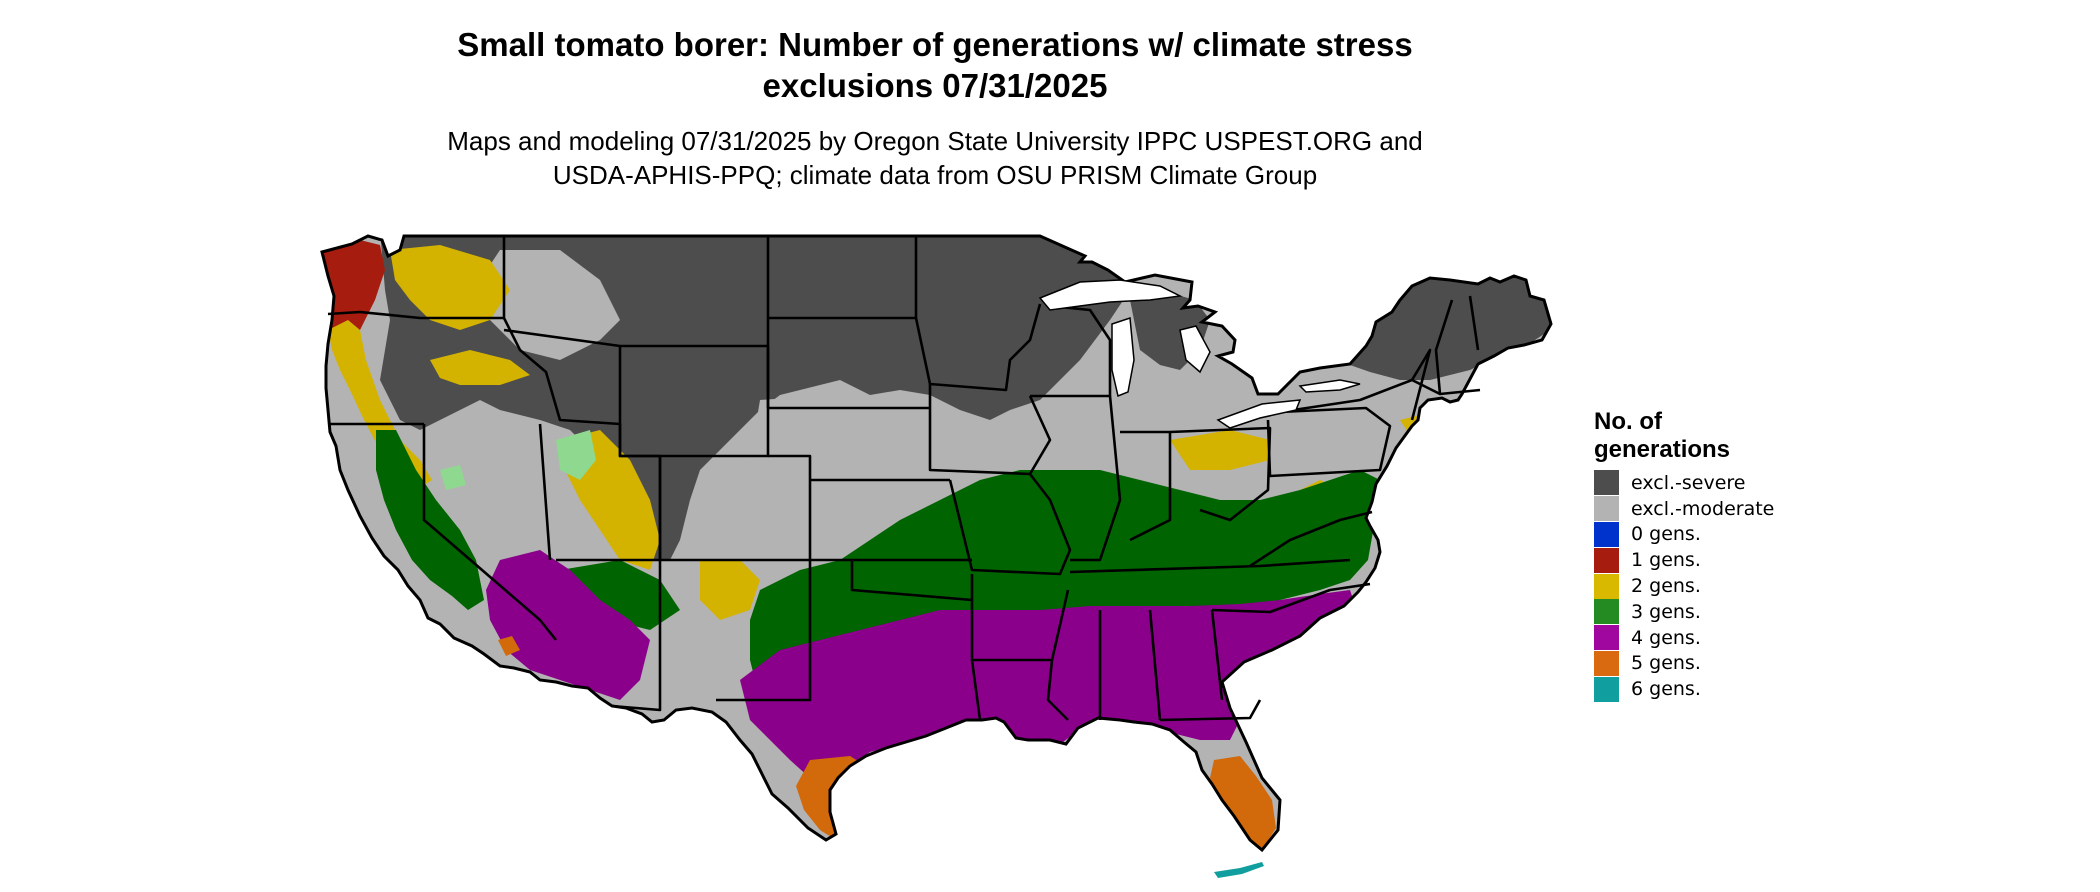  Describe the element at coordinates (453, 477) in the screenshot. I see `region-light-green-b` at that location.